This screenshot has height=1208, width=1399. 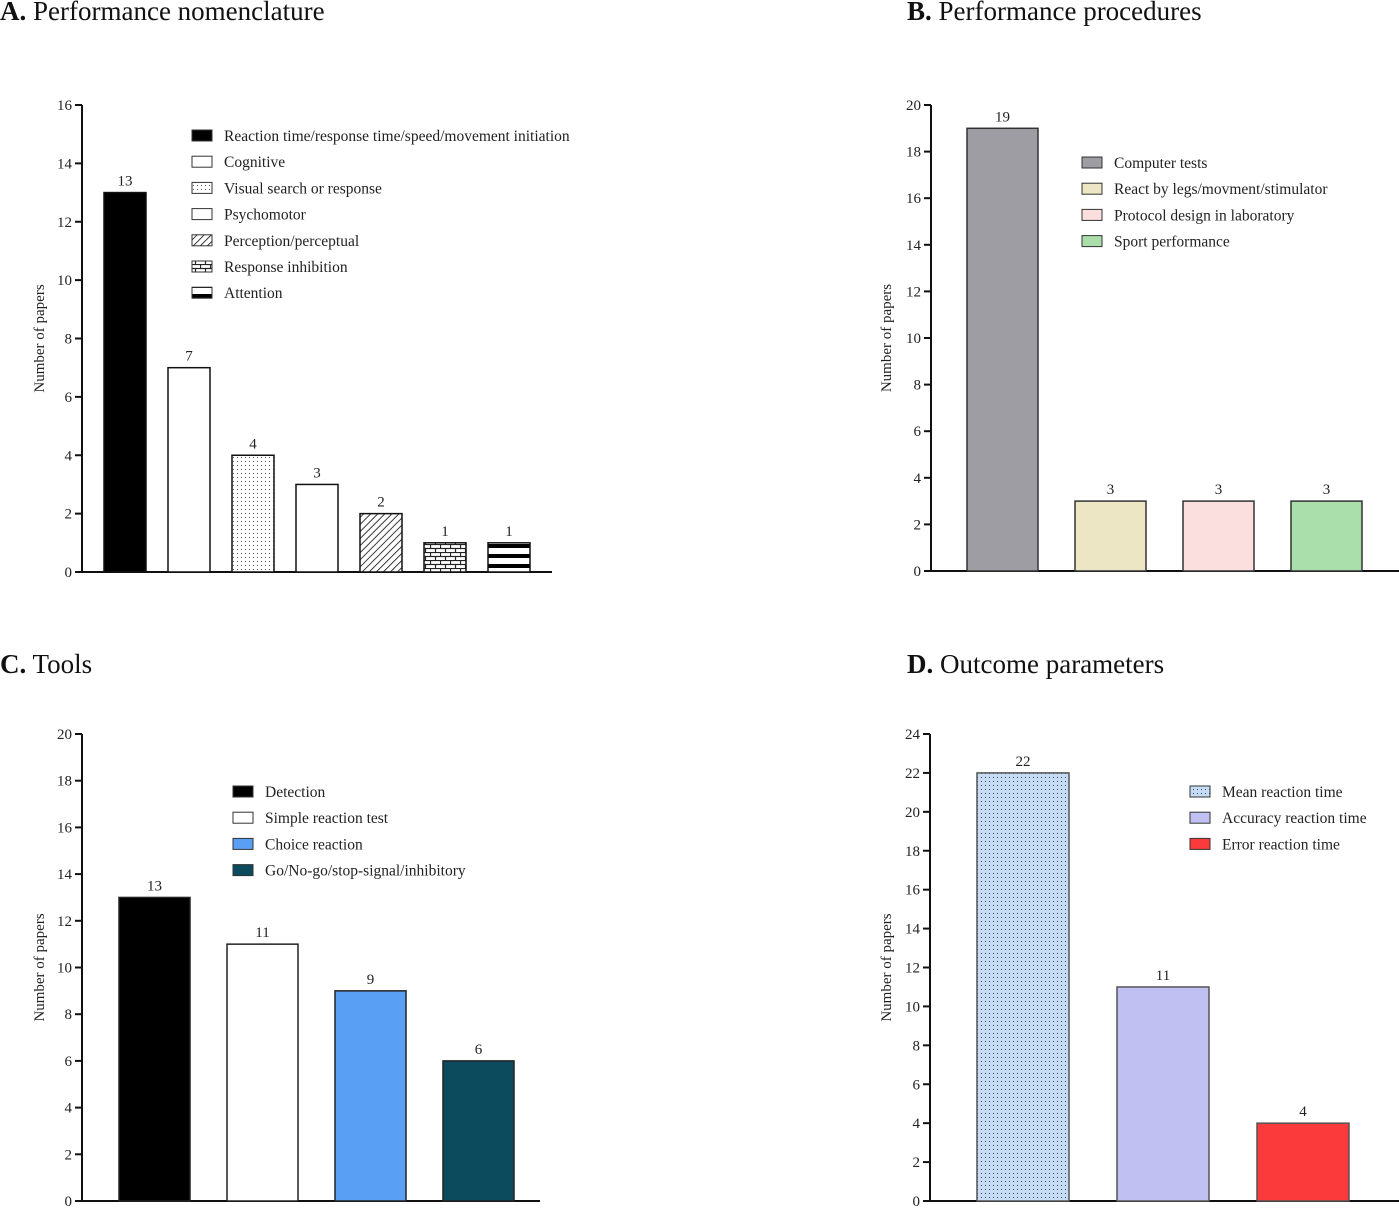 I want to click on legend-label: Protocol design in laboratory, so click(x=1204, y=215).